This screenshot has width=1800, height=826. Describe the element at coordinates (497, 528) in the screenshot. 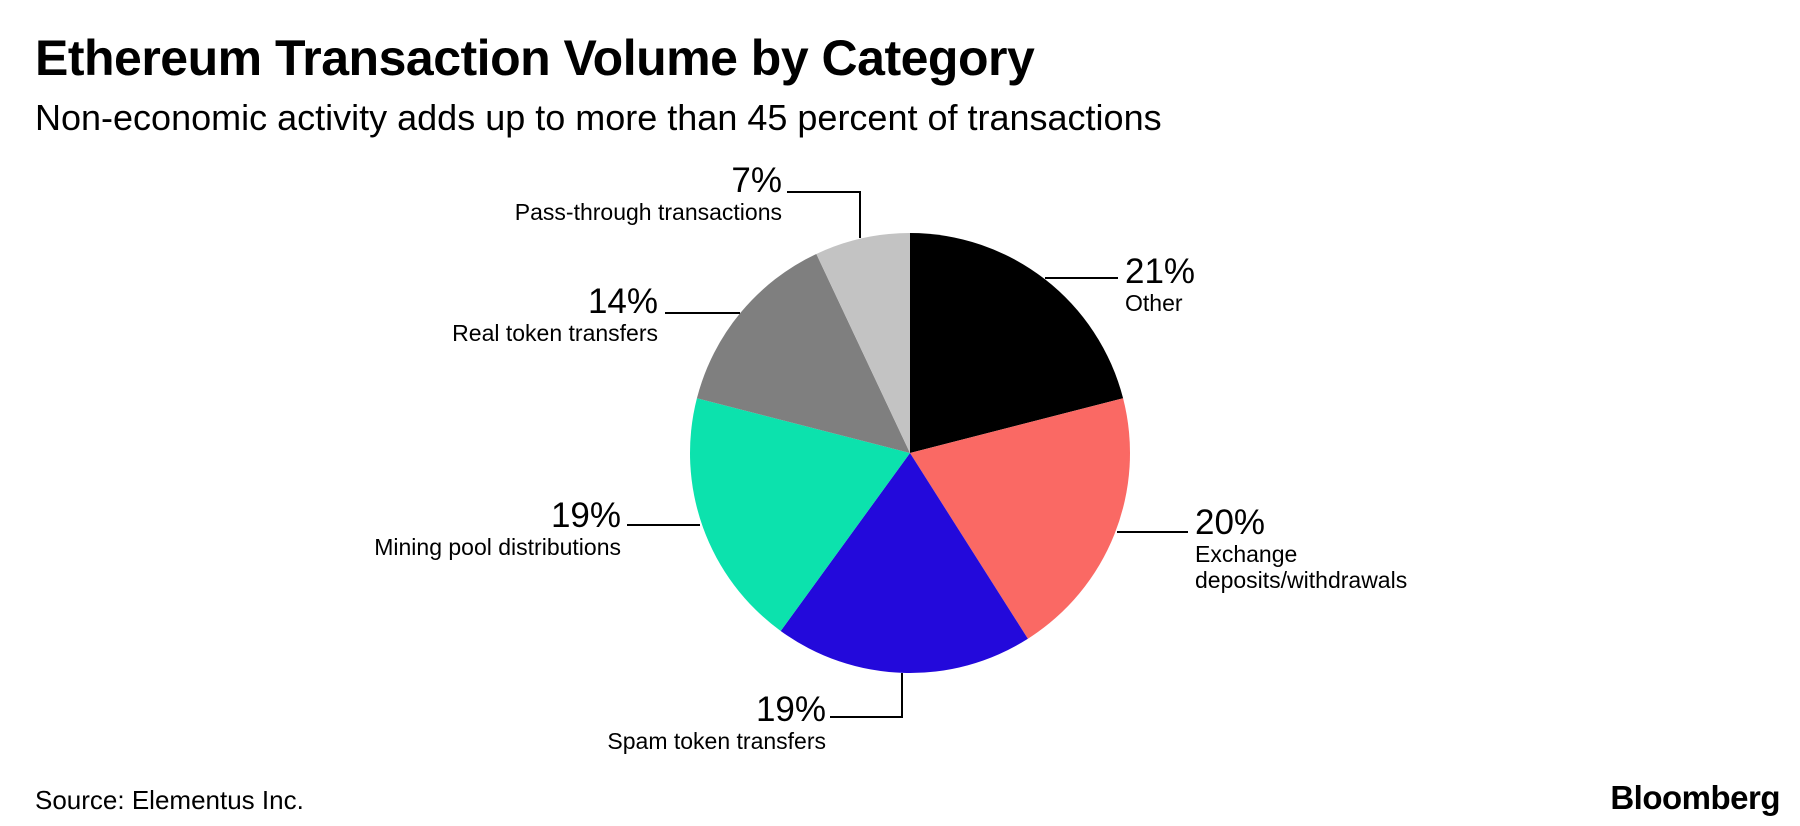

I see `callout-mining-pool-distributions: 19% Mining pool distributions` at that location.